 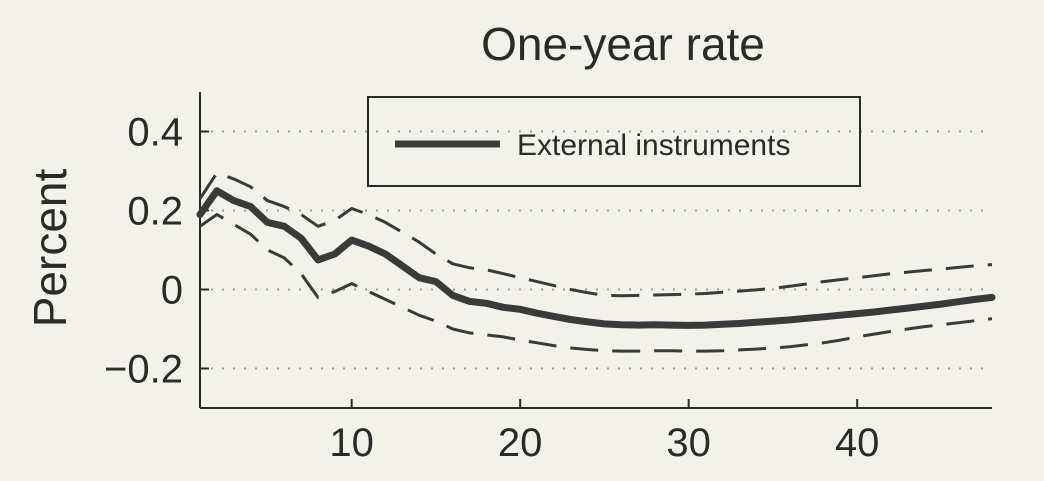 What do you see at coordinates (653, 145) in the screenshot?
I see `legend-entry: External instruments` at bounding box center [653, 145].